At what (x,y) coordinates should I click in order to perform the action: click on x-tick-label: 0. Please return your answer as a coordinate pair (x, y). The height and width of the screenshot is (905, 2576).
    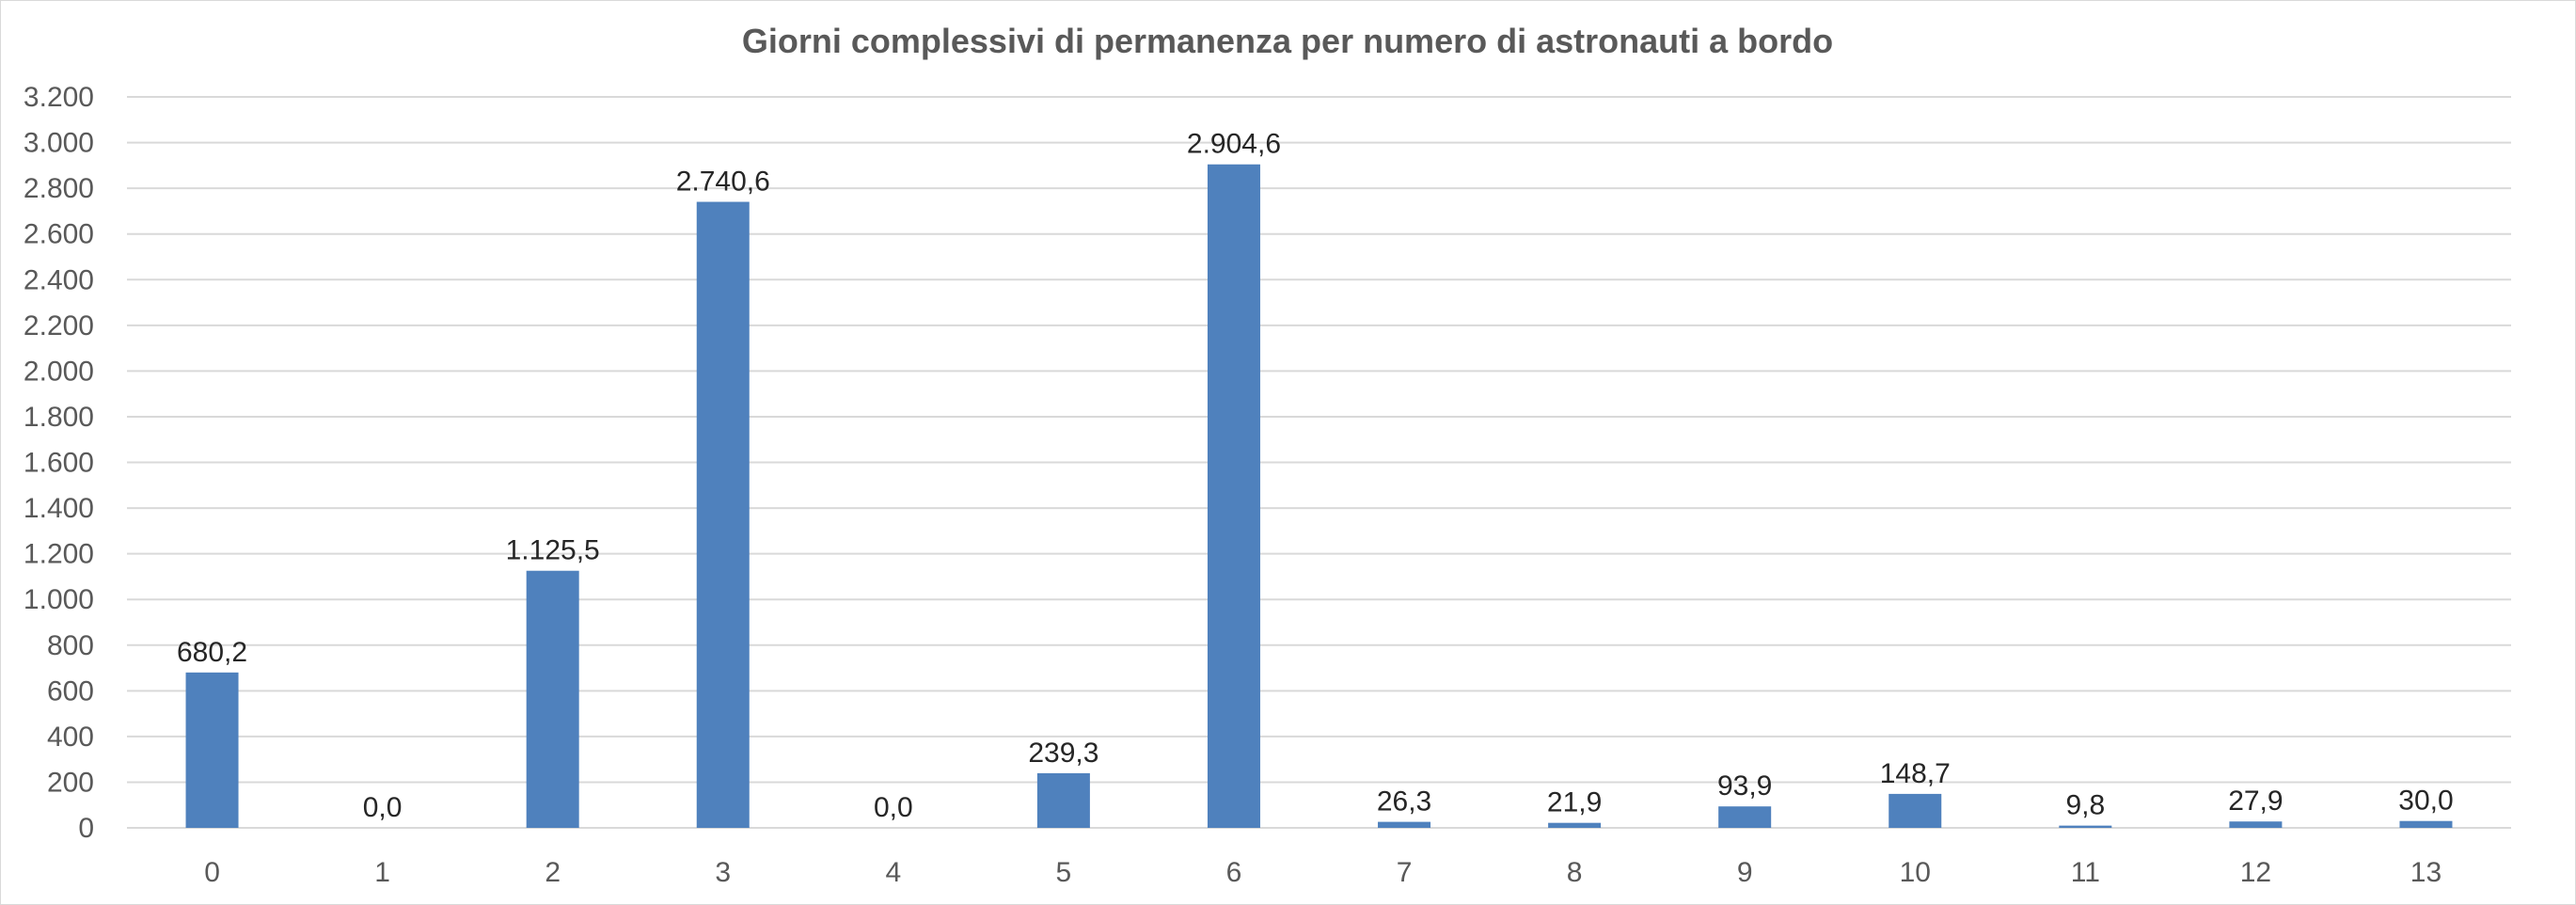
    Looking at the image, I should click on (212, 872).